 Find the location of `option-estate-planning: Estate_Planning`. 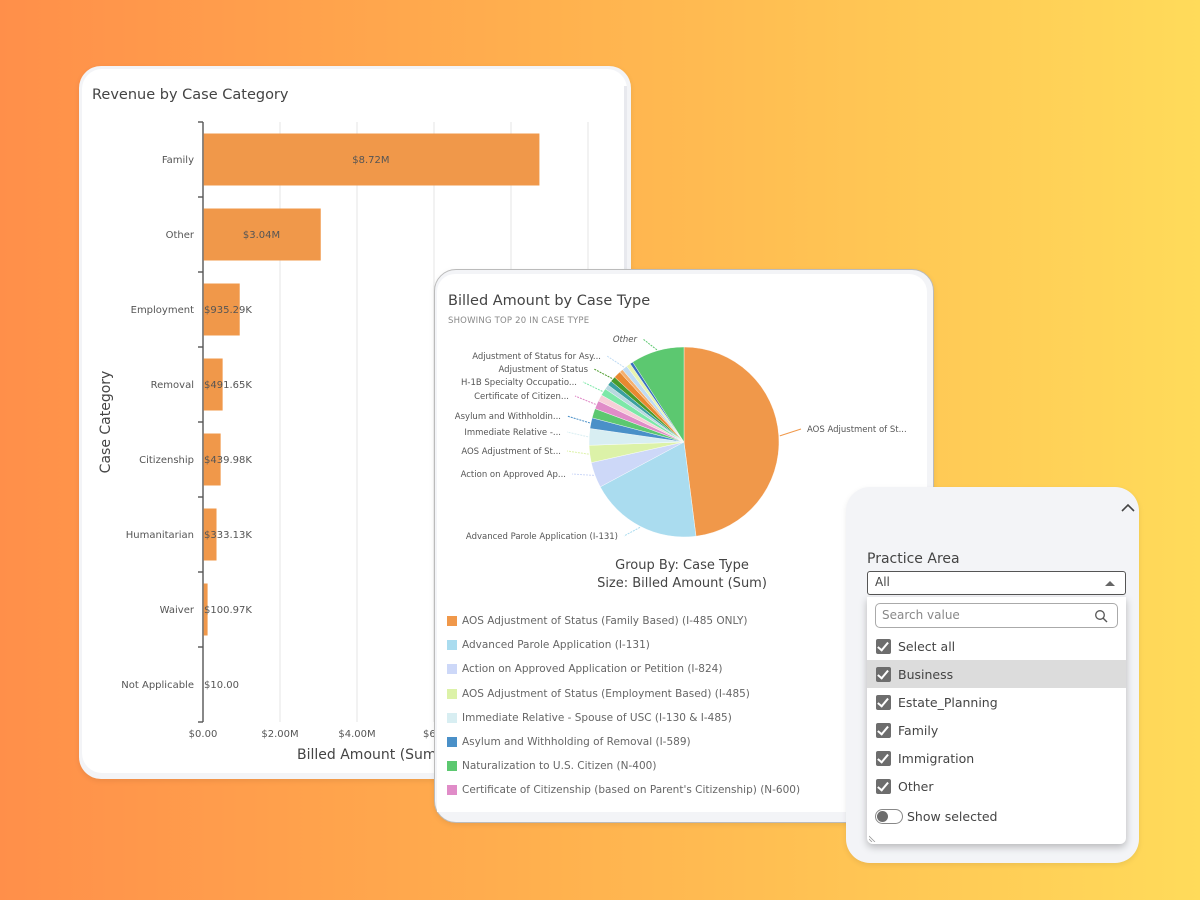

option-estate-planning: Estate_Planning is located at coordinates (996, 702).